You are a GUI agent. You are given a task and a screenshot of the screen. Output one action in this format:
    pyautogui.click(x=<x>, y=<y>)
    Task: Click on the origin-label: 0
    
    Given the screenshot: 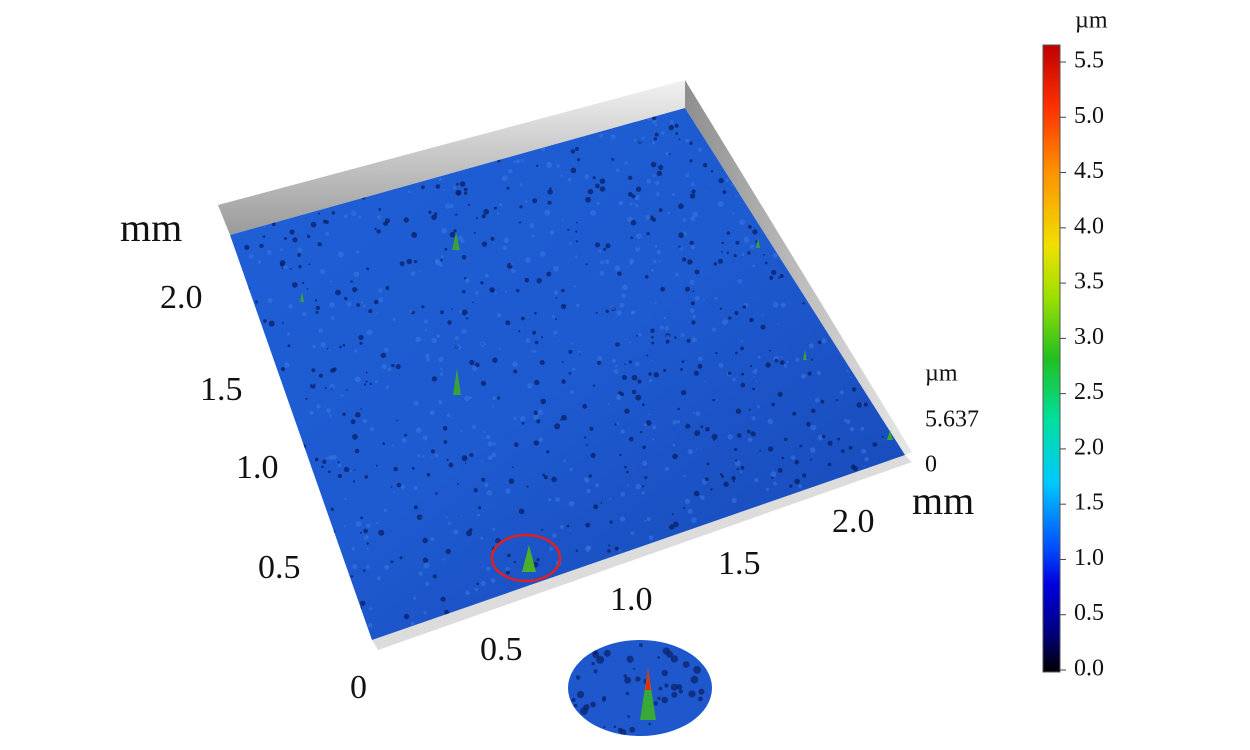 What is the action you would take?
    pyautogui.click(x=358, y=687)
    